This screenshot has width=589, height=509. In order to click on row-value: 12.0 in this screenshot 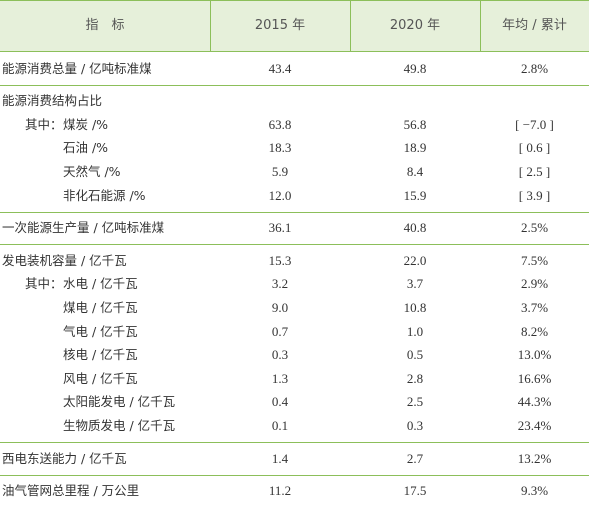, I will do `click(280, 195)`.